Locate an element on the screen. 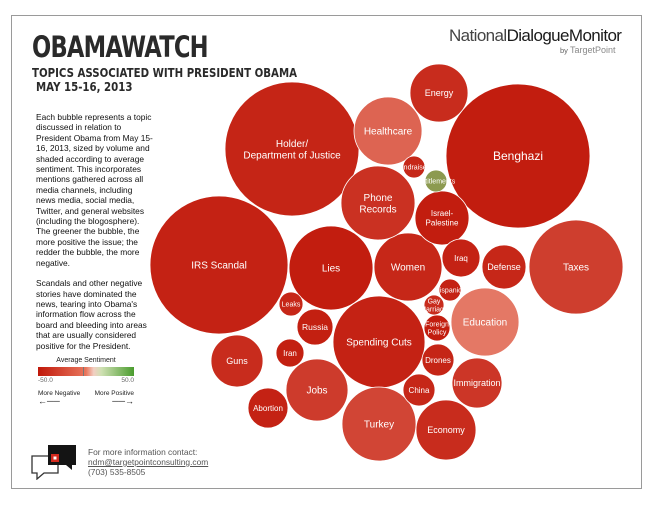  bubble-label-energy: Energy is located at coordinates (439, 93).